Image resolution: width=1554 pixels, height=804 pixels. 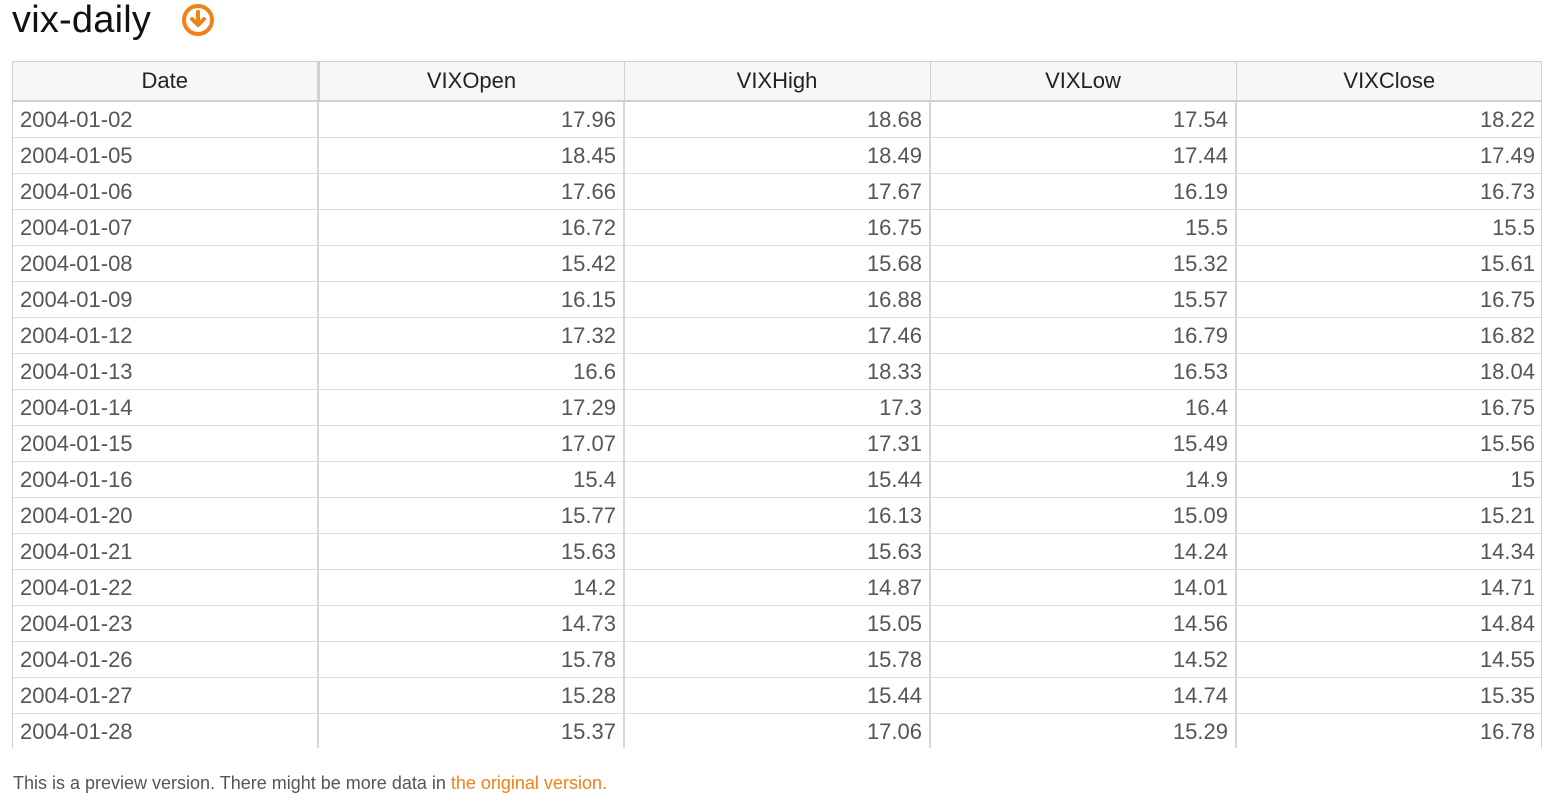 What do you see at coordinates (1083, 191) in the screenshot?
I see `table-cell-vixlow: 16.19` at bounding box center [1083, 191].